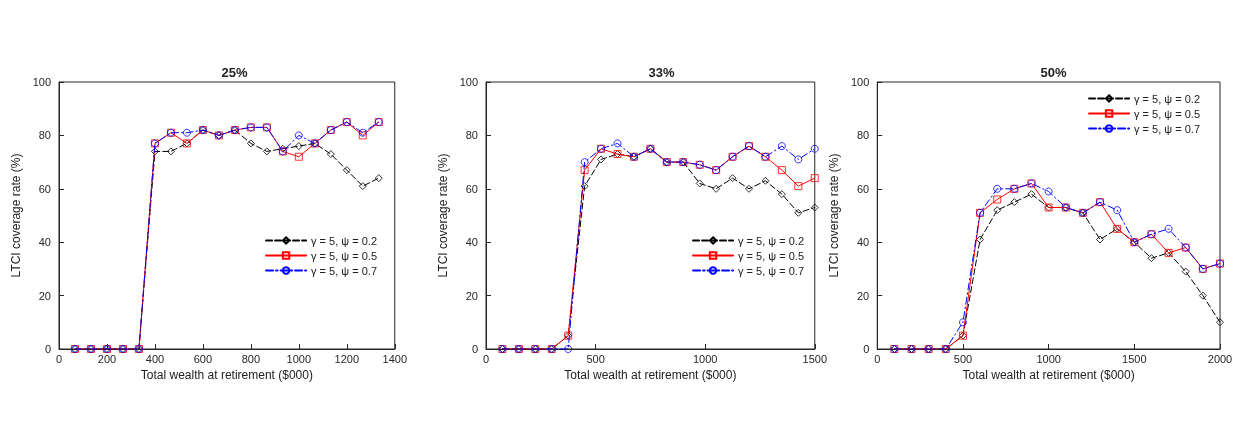 This screenshot has width=1241, height=434. What do you see at coordinates (107, 358) in the screenshot?
I see `x-tick-label: 200` at bounding box center [107, 358].